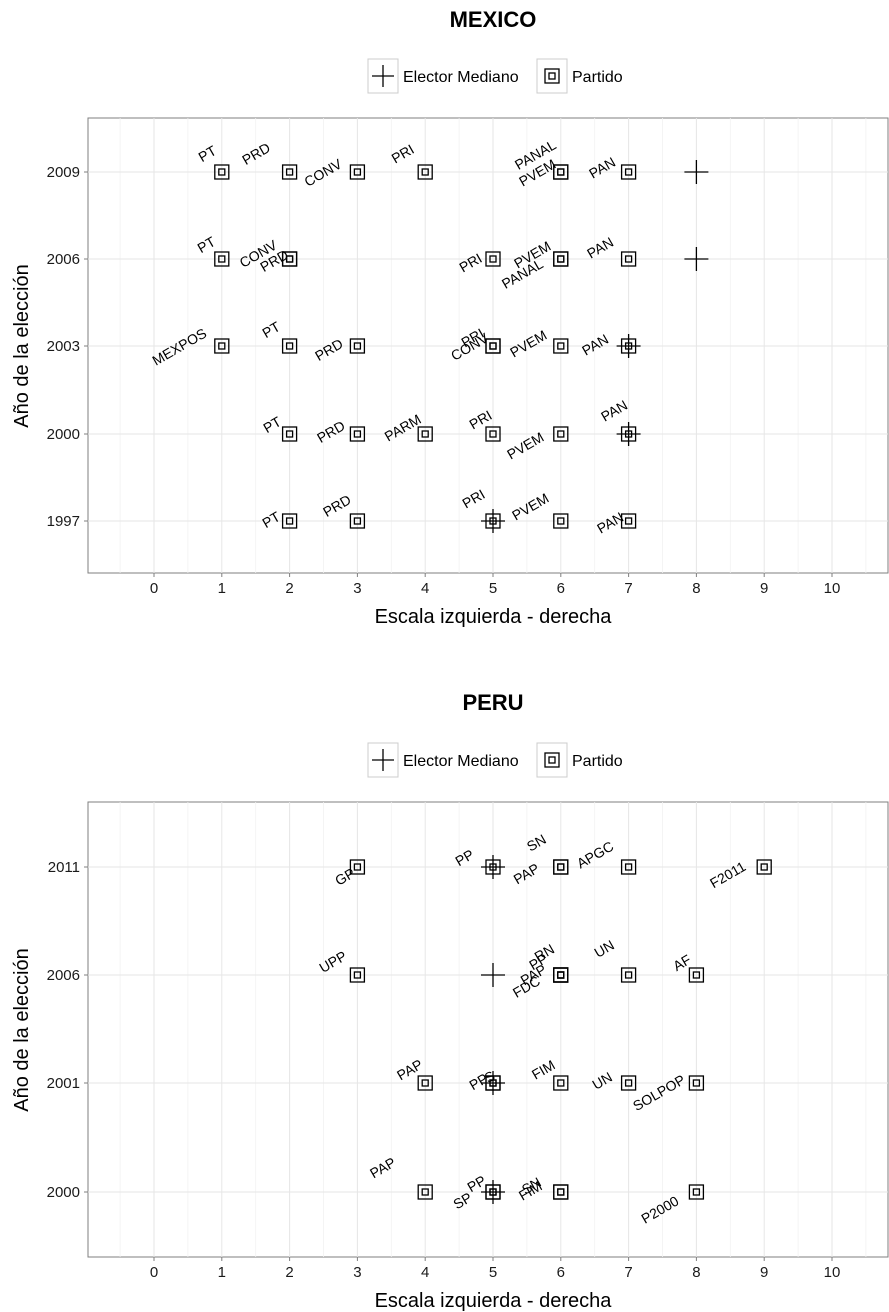 This screenshot has width=889, height=1312. Describe the element at coordinates (154, 1272) in the screenshot. I see `x-tick-label: 0` at that location.